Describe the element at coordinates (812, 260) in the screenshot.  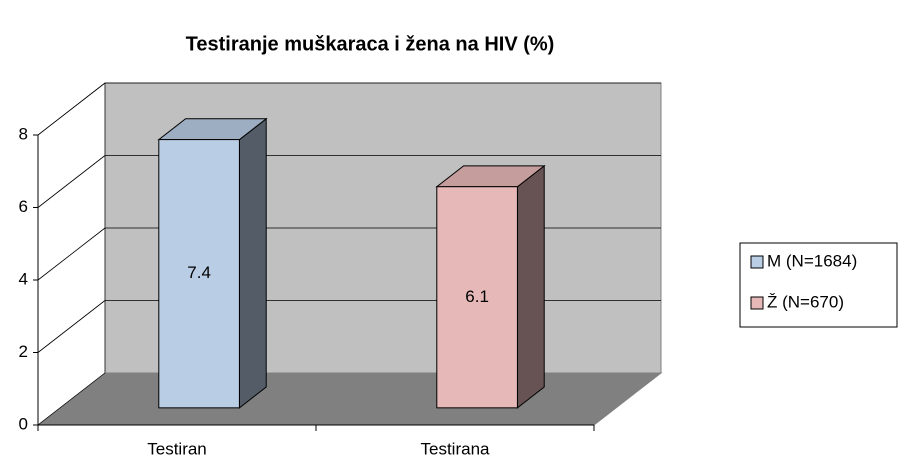
I see `legend-label: M (N=1684)` at that location.